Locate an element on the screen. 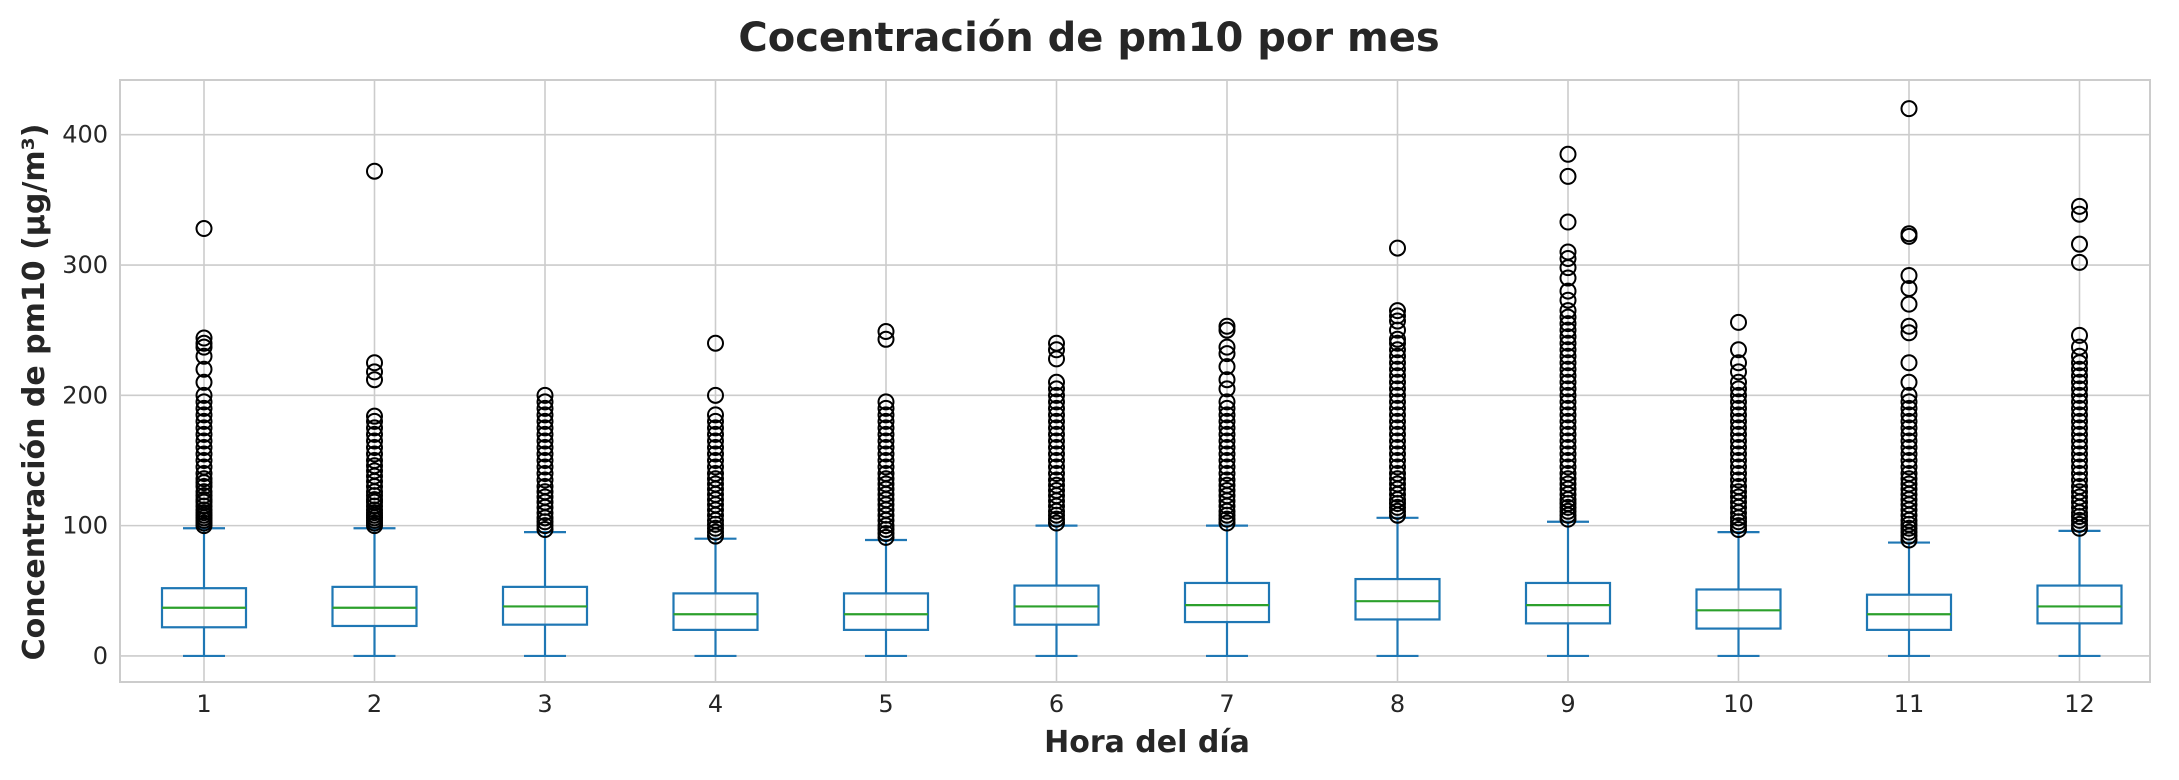 The width and height of the screenshot is (2179, 780). y-tick-label: 100 is located at coordinates (85, 526).